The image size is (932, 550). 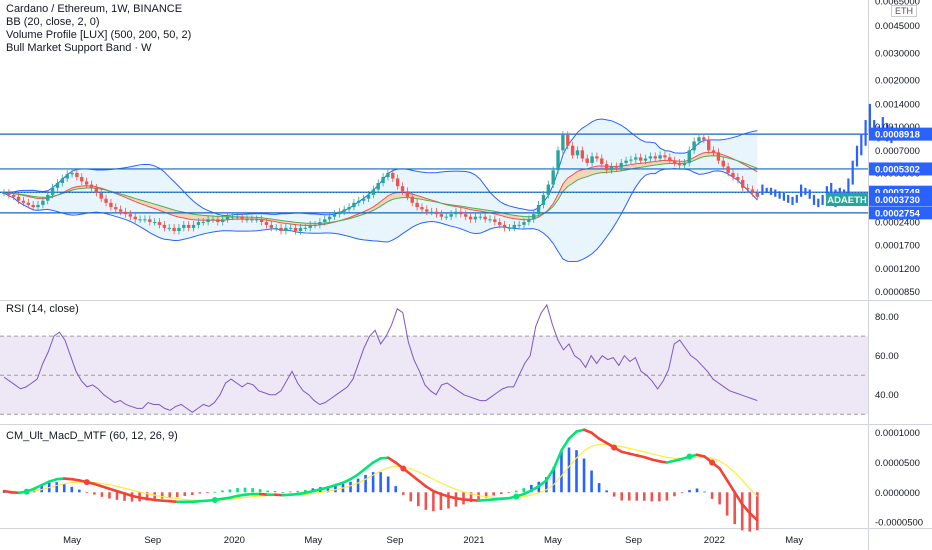 What do you see at coordinates (847, 200) in the screenshot?
I see `symbol-tag` at bounding box center [847, 200].